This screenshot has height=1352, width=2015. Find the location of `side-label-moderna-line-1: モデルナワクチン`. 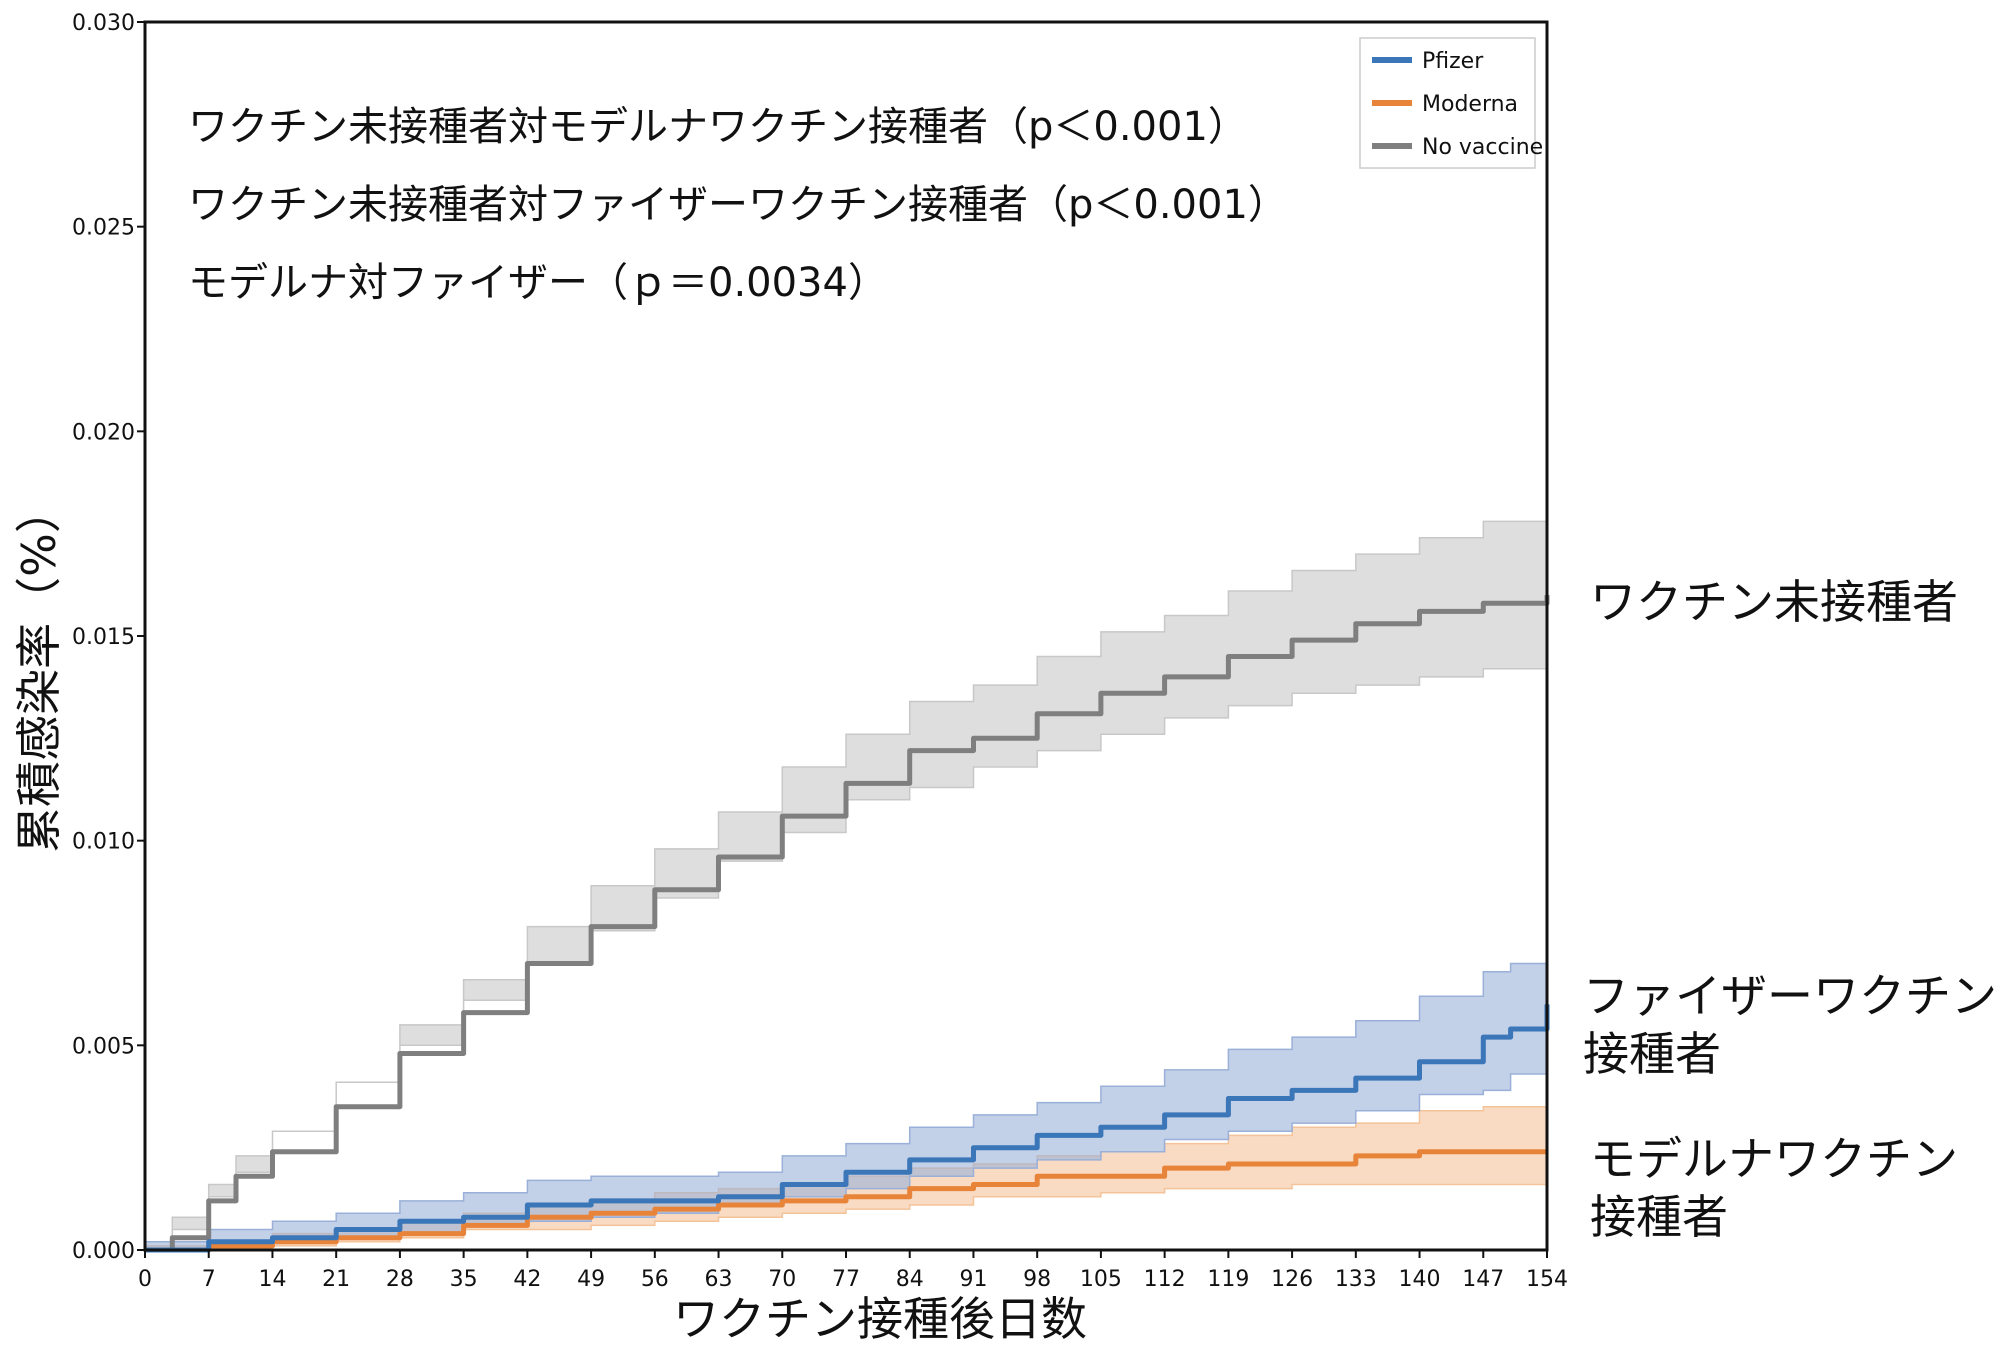

side-label-moderna-line-1: モデルナワクチン is located at coordinates (1774, 1159).